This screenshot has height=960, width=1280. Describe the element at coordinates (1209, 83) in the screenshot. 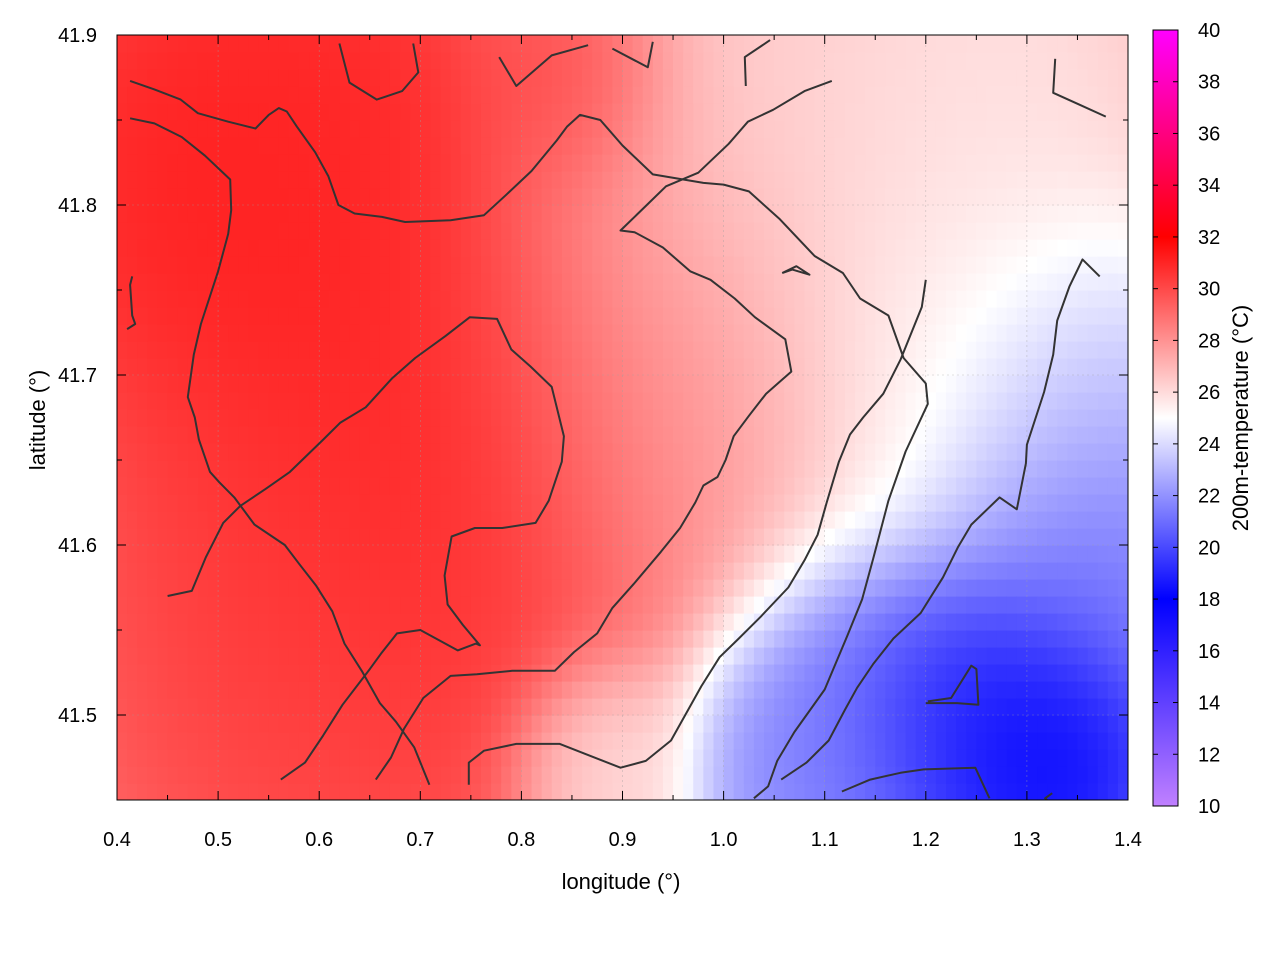

I see `colorbar-tick-label: 38` at that location.